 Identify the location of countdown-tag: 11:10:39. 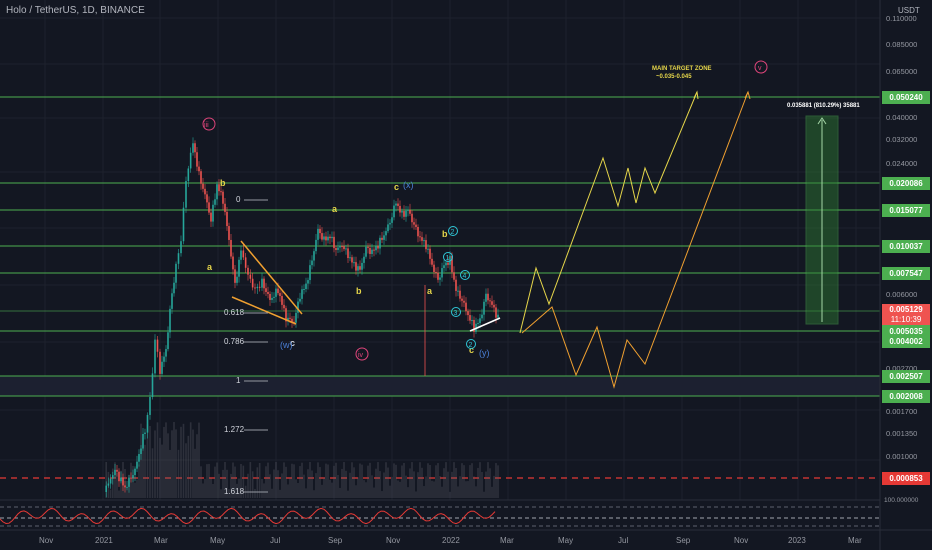
(906, 320).